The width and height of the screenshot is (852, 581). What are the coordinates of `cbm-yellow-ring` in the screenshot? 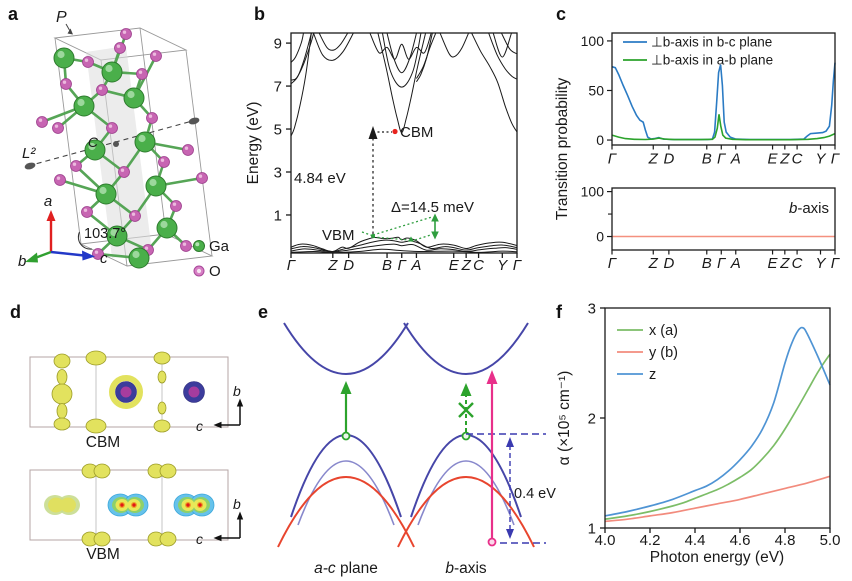 It's located at (126, 392).